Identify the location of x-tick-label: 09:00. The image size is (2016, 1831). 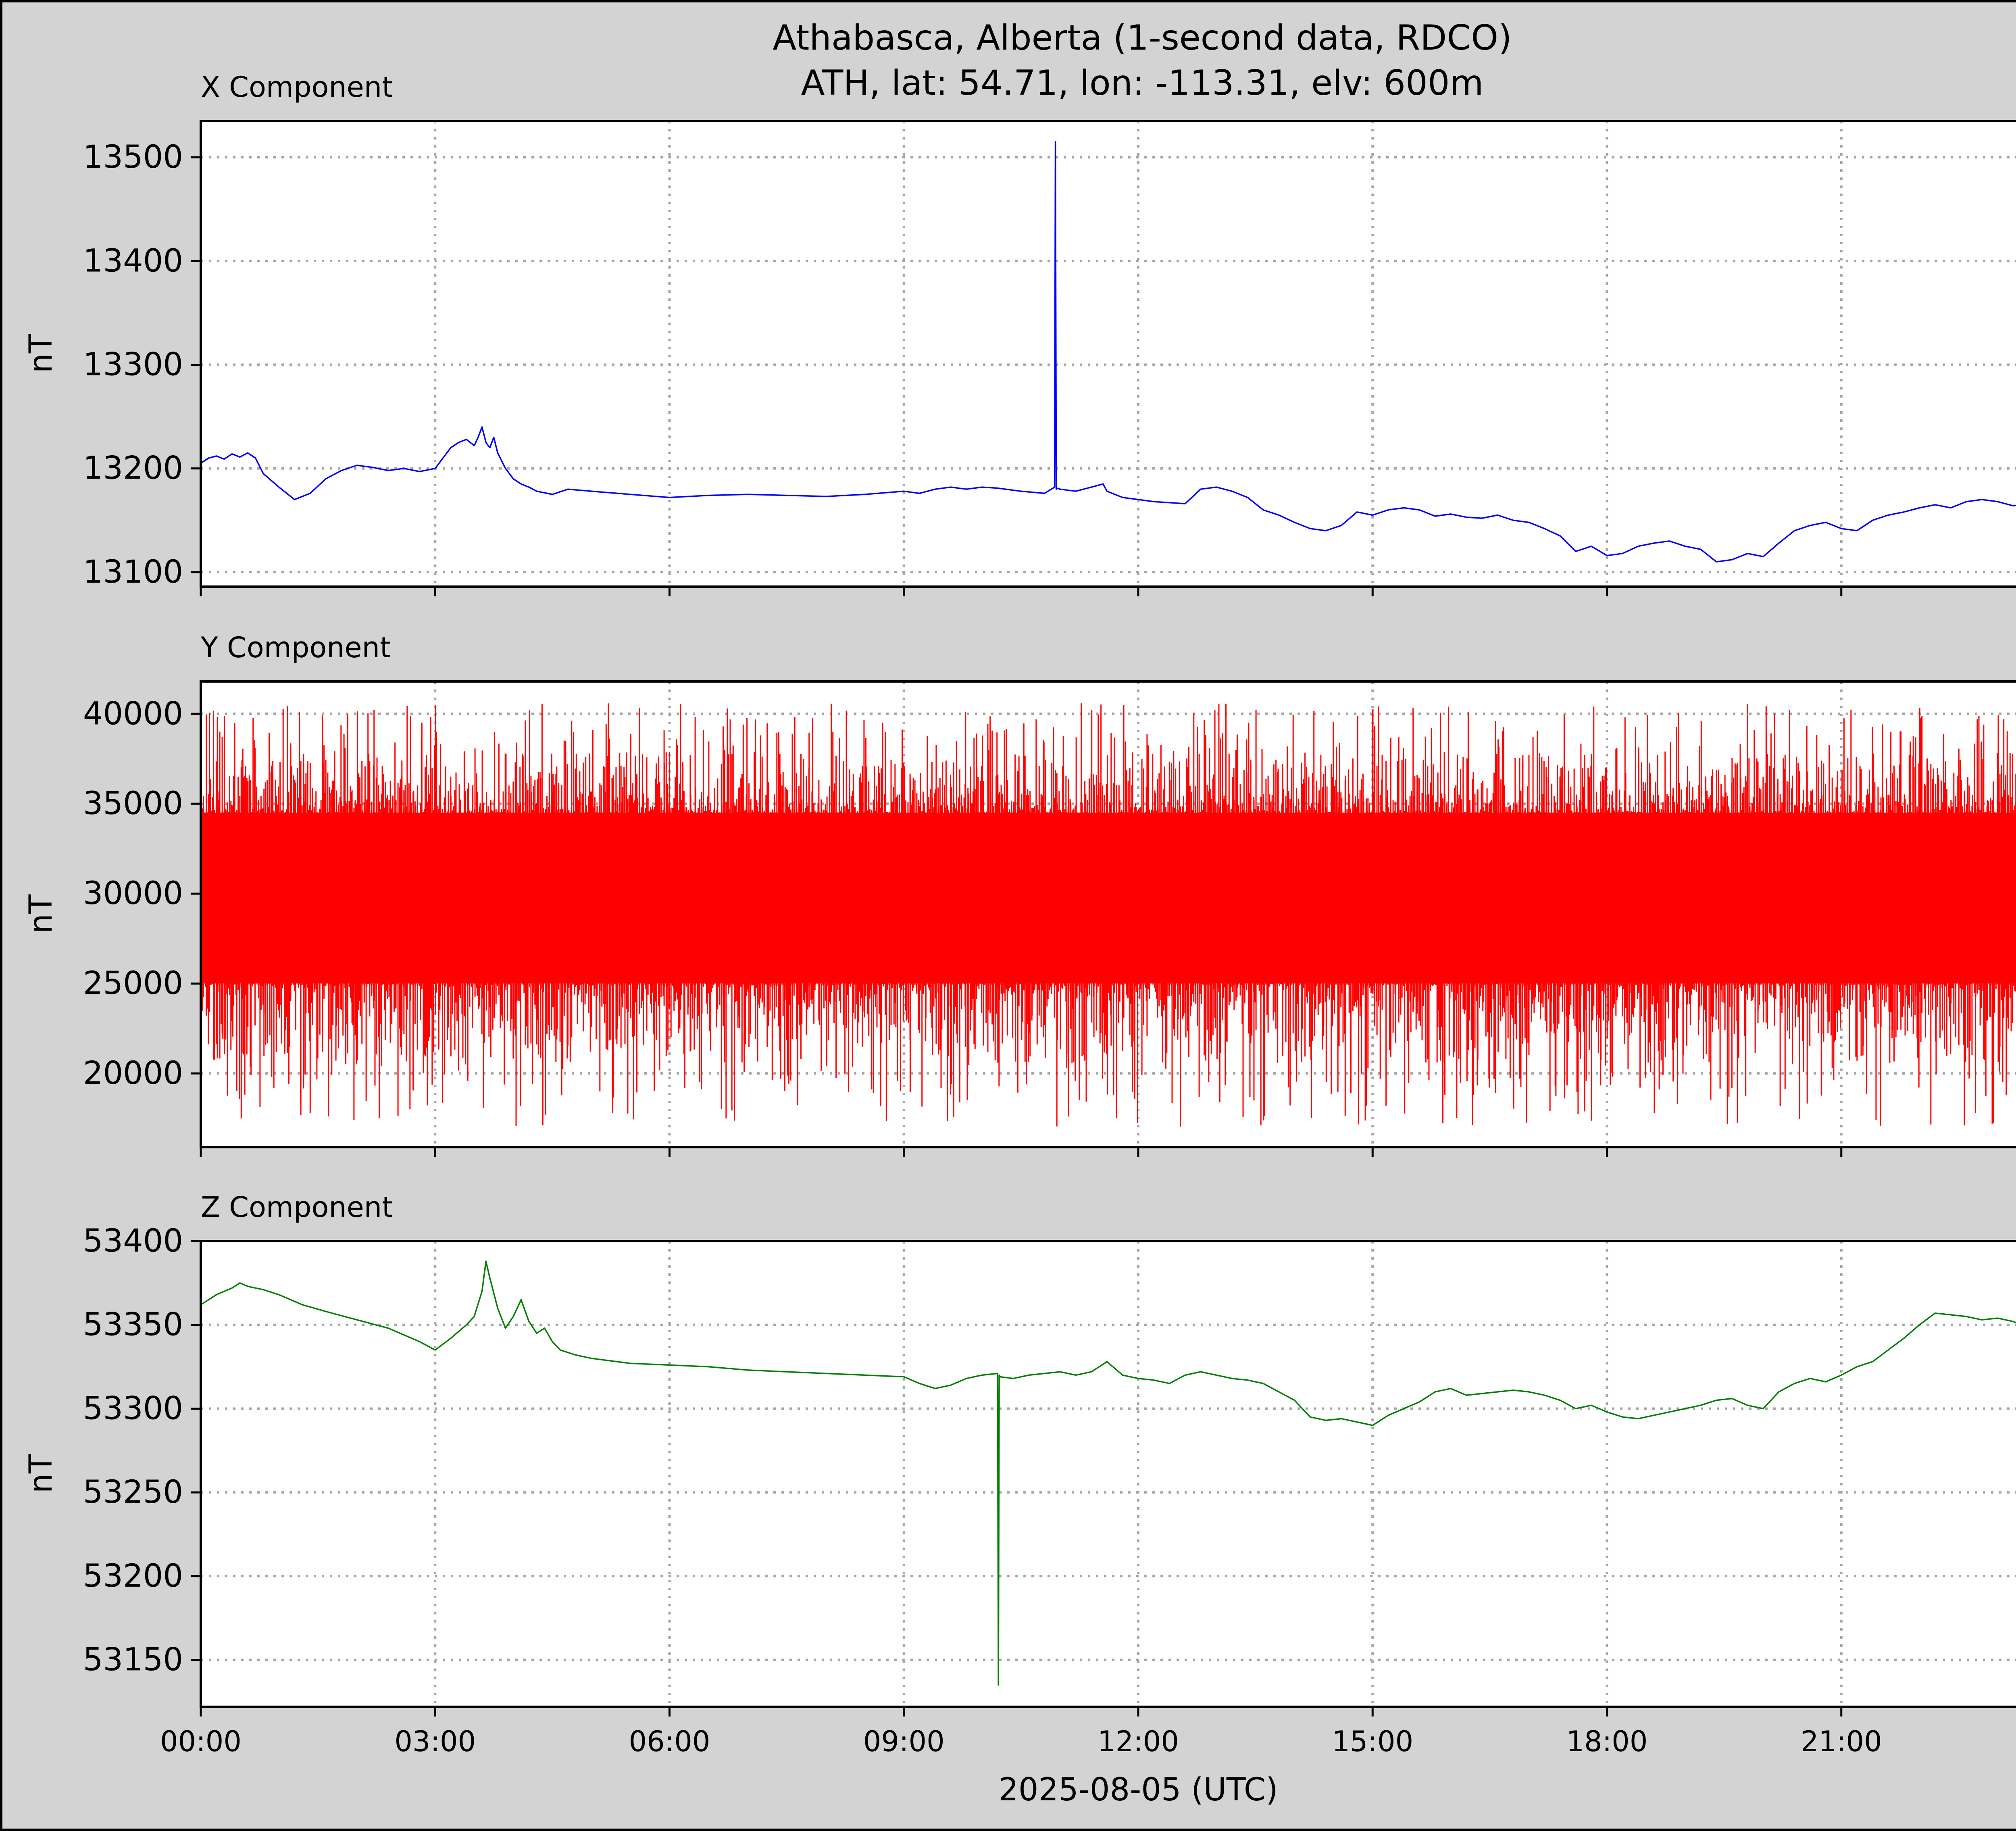
(904, 1741).